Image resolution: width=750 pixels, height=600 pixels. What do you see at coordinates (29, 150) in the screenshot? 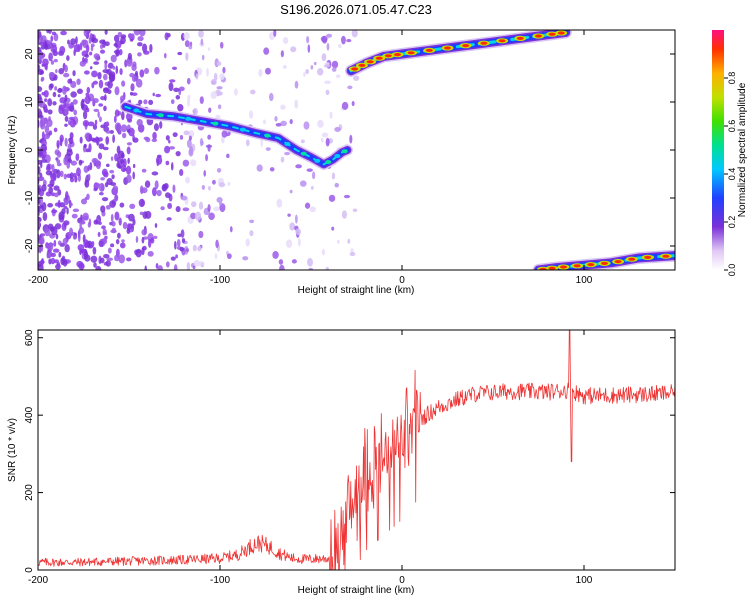
I see `spectrogram-y-tick-label: 0` at bounding box center [29, 150].